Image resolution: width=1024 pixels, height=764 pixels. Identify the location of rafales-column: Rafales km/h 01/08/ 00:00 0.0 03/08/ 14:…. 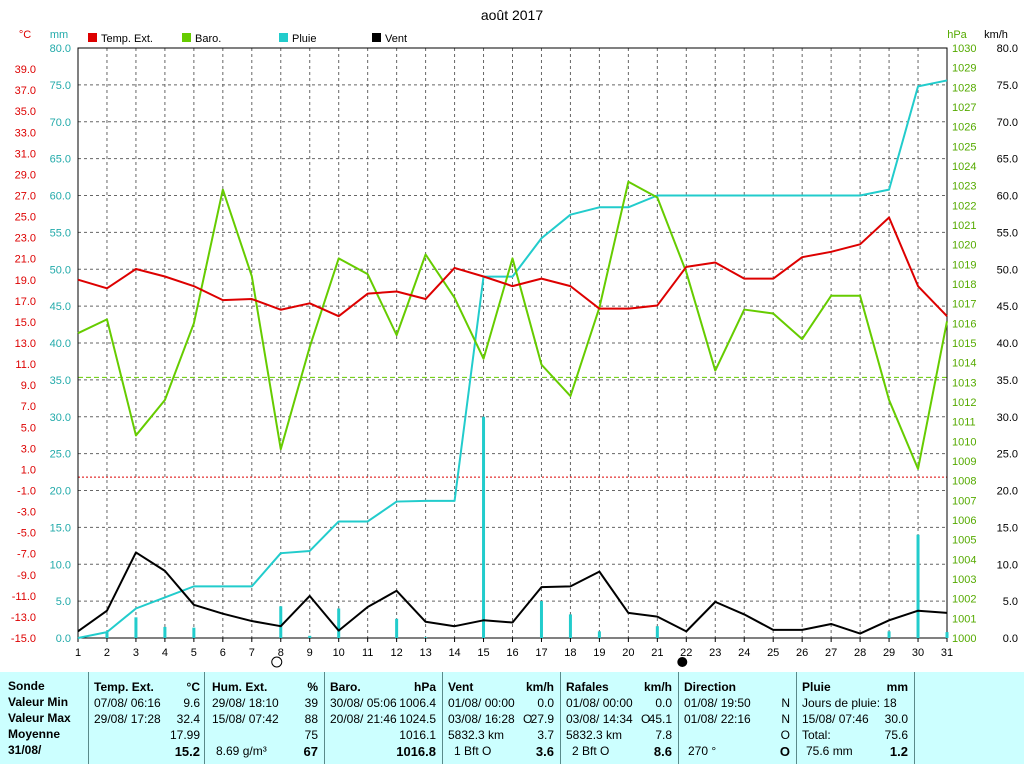
(619, 718).